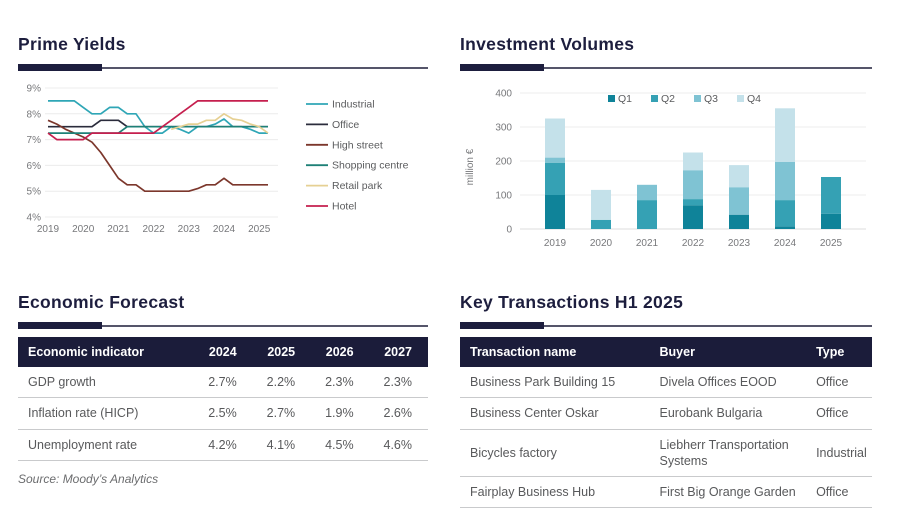 The image size is (900, 520). Describe the element at coordinates (555, 160) in the screenshot. I see `bar-segment-q3-2019` at that location.